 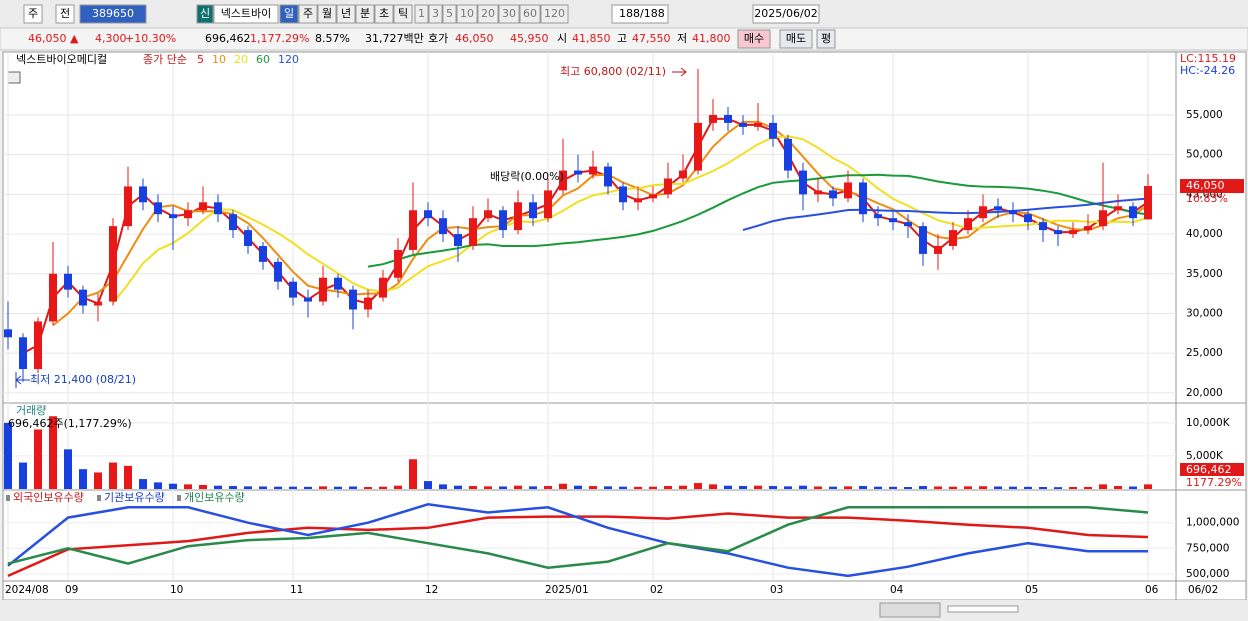 What do you see at coordinates (1205, 185) in the screenshot?
I see `price-tag-label: 46,050` at bounding box center [1205, 185].